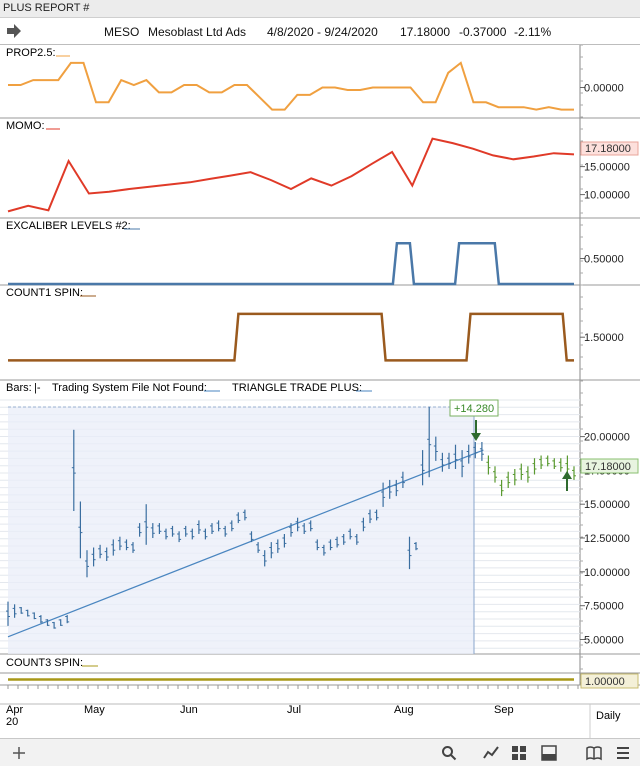 This screenshot has height=766, width=640. What do you see at coordinates (94, 710) in the screenshot?
I see `x-label-may: May` at bounding box center [94, 710].